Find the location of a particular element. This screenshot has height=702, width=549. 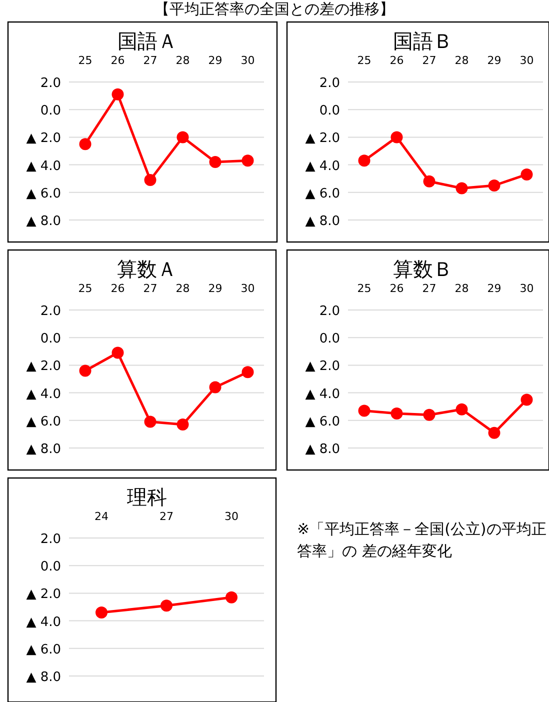

chart-title: 国語Ｂ is located at coordinates (423, 41).